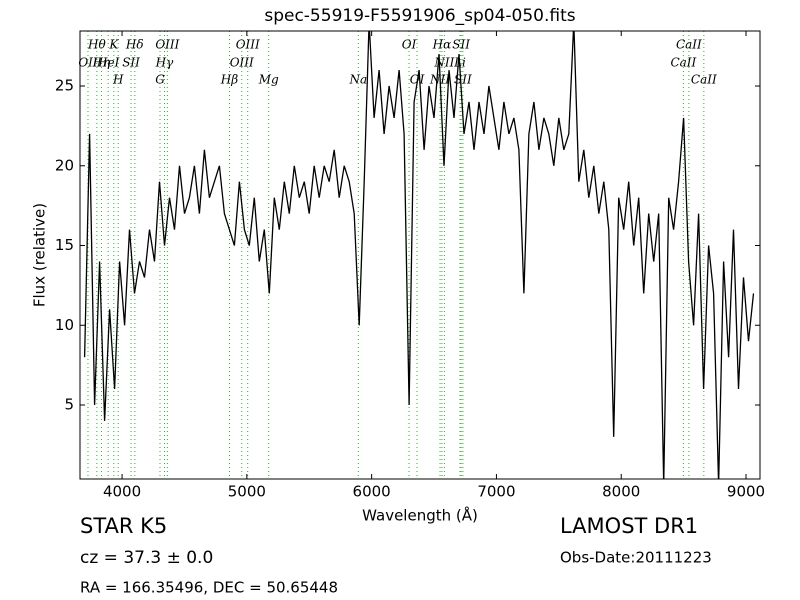 The image size is (800, 600). Describe the element at coordinates (160, 80) in the screenshot. I see `spectral-line-label: G` at that location.